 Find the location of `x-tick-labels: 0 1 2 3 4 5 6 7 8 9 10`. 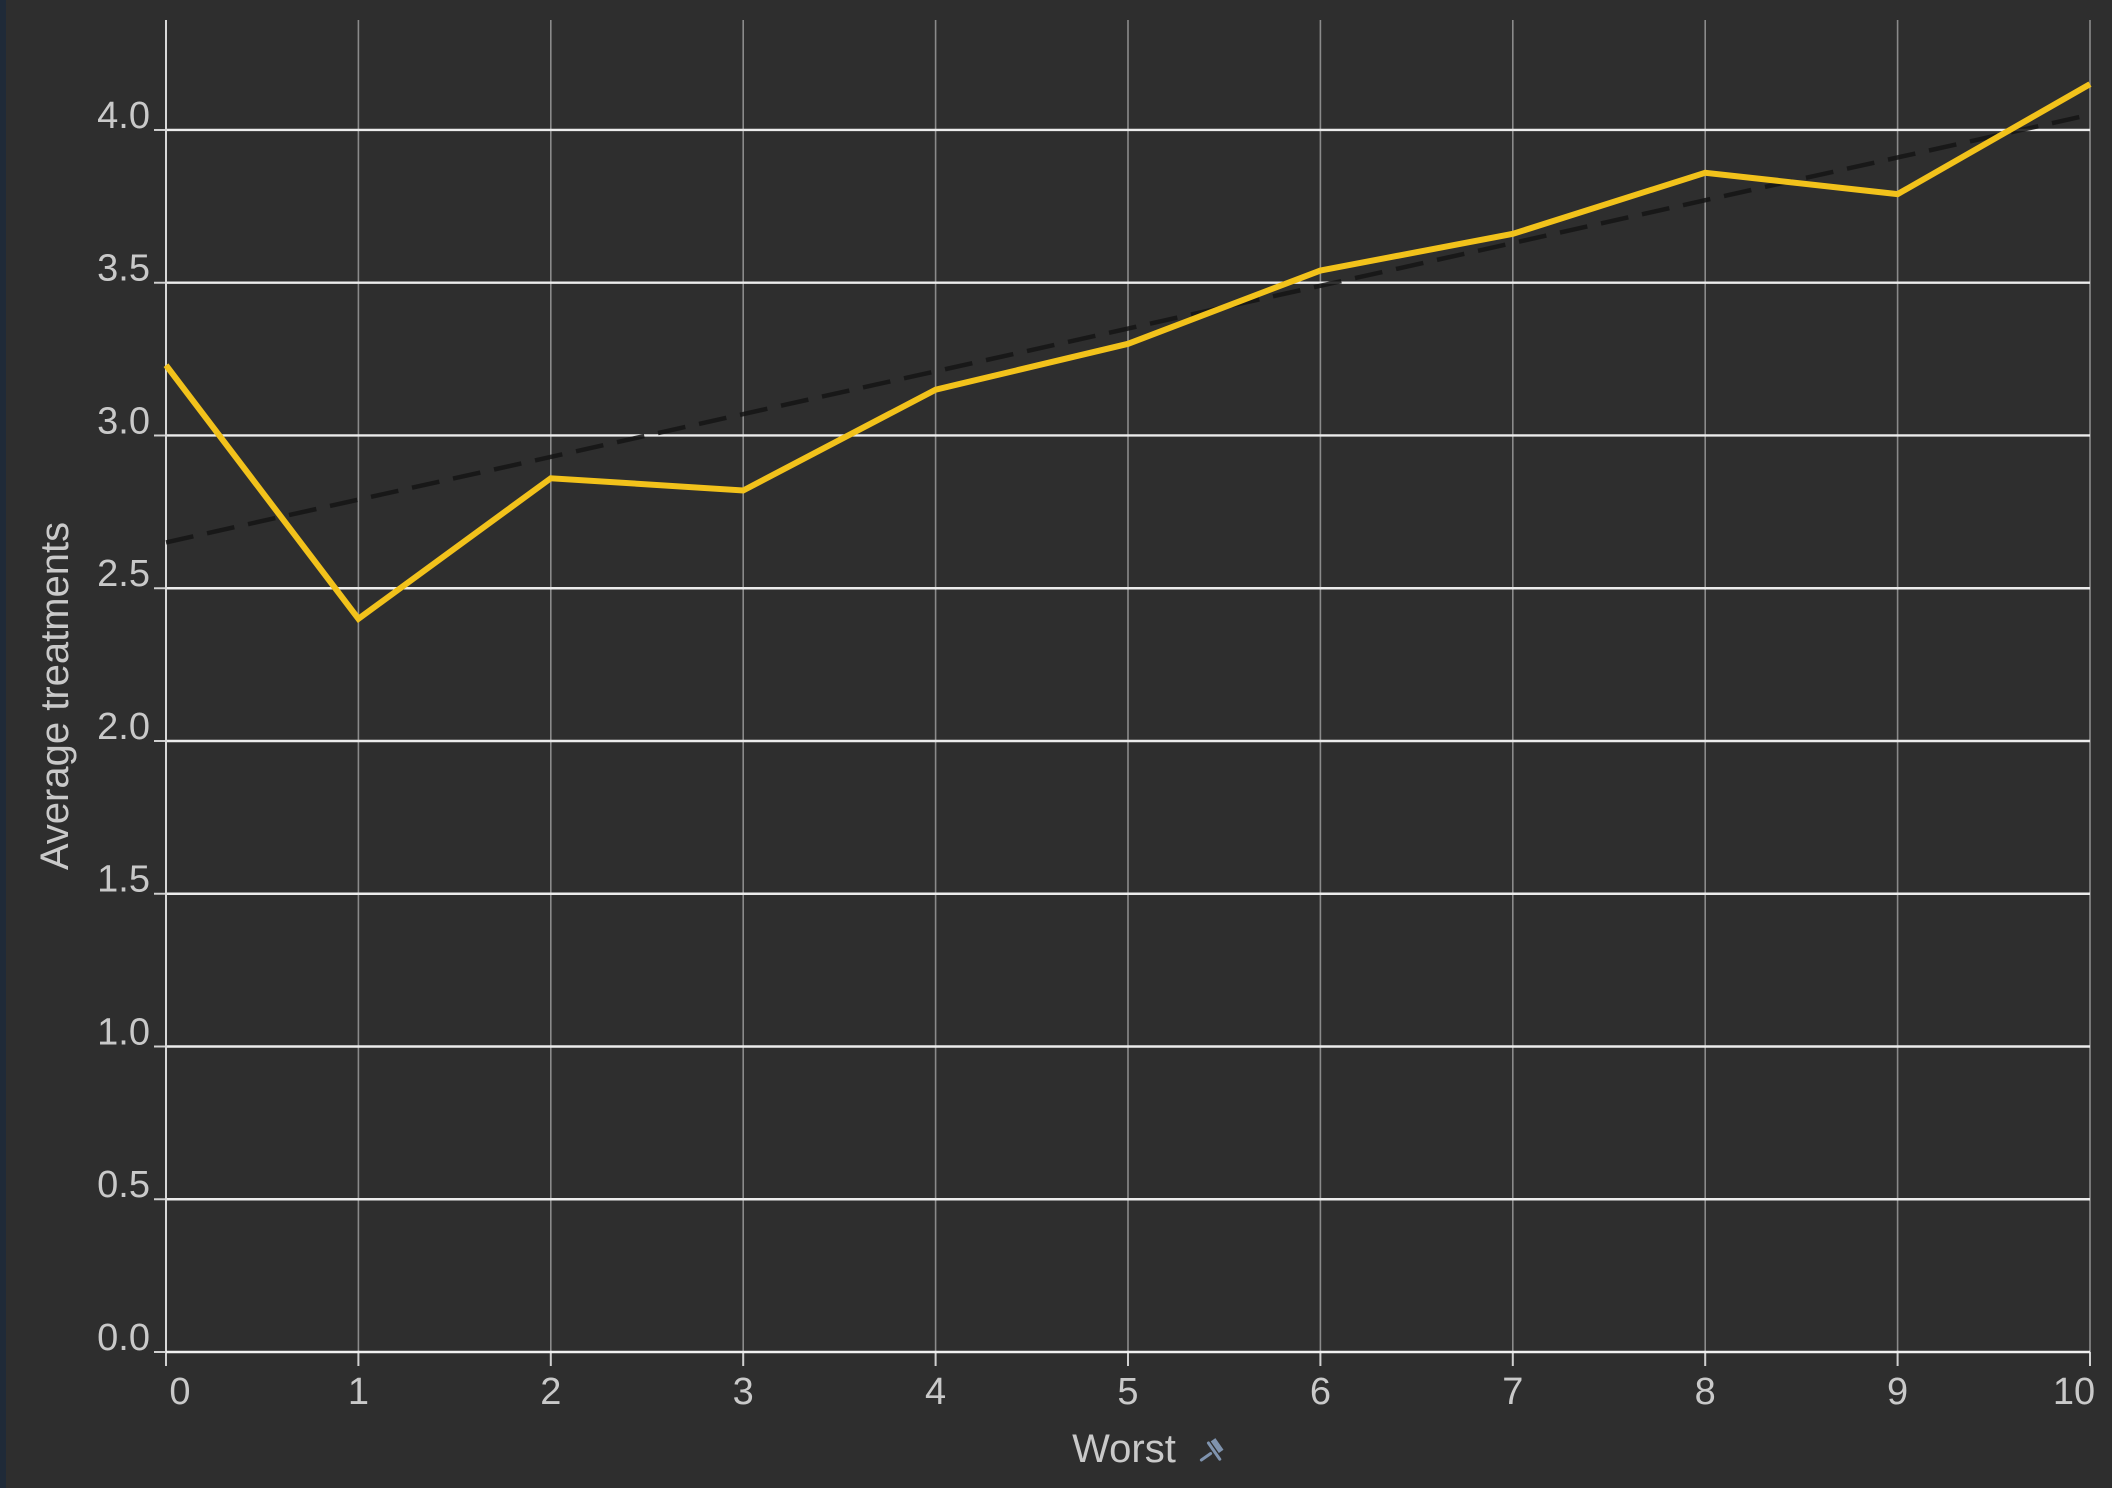

x-tick-labels: 0 1 2 3 4 5 6 7 8 9 10 is located at coordinates (1132, 1392).